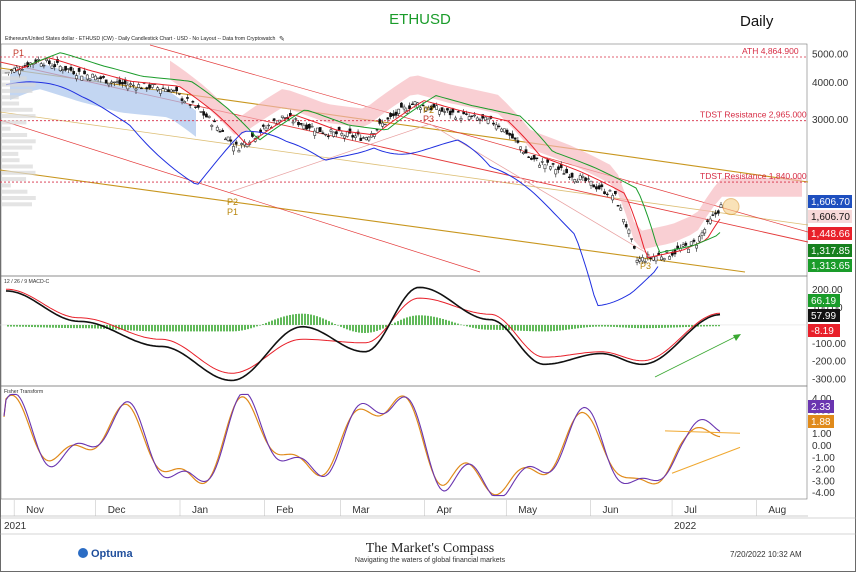  Describe the element at coordinates (823, 470) in the screenshot. I see `fisher-tick-label: -2.00` at that location.